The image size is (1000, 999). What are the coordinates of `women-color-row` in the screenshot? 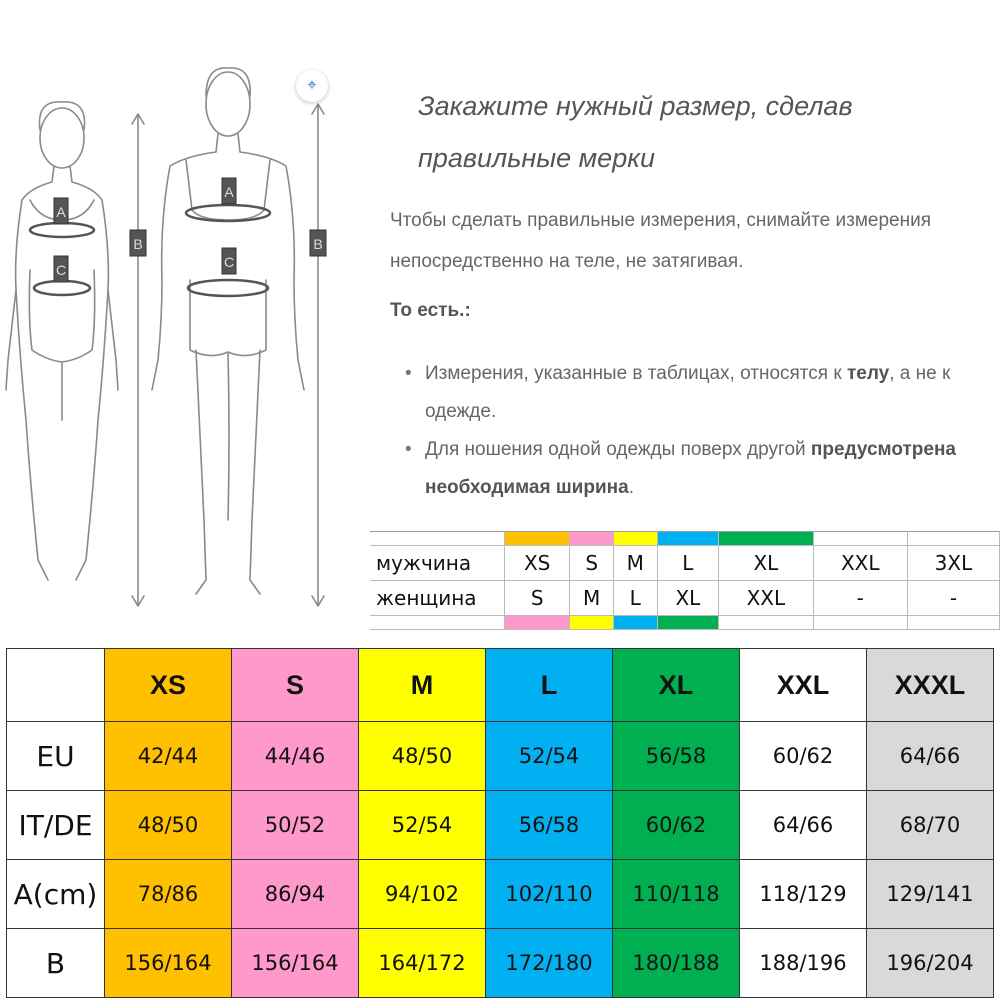 It's located at (685, 622).